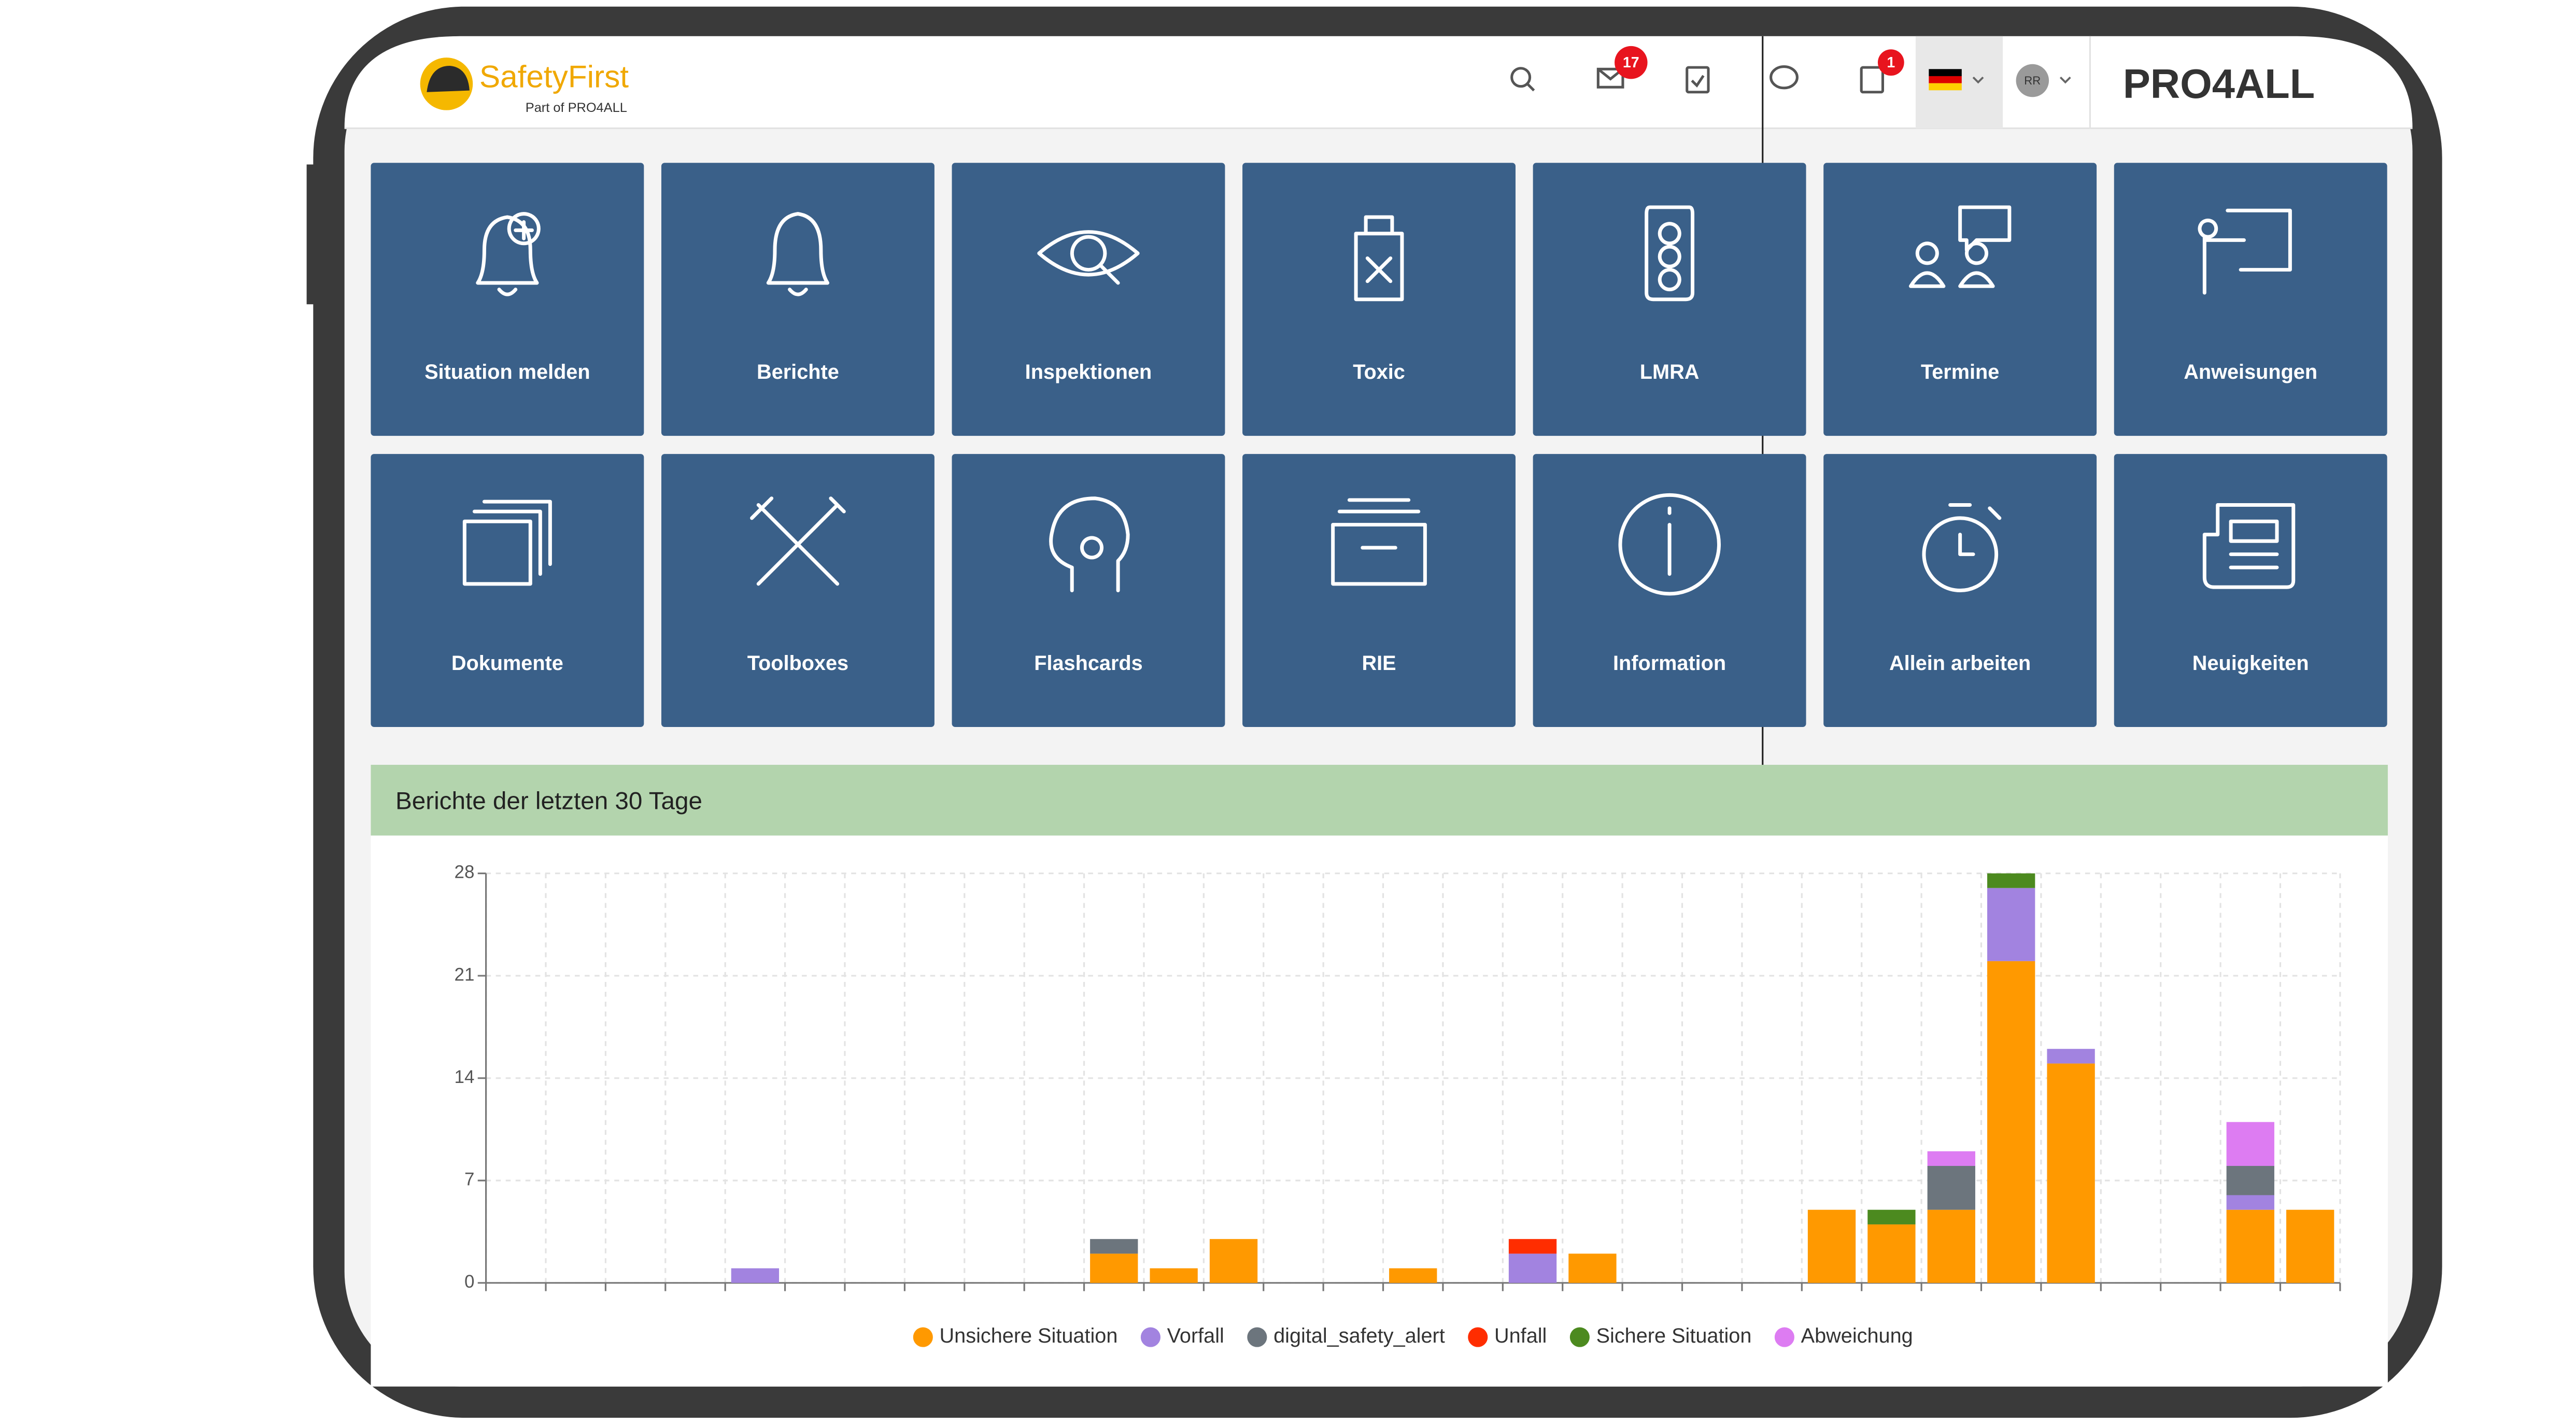  I want to click on mail-badge: 17, so click(1631, 62).